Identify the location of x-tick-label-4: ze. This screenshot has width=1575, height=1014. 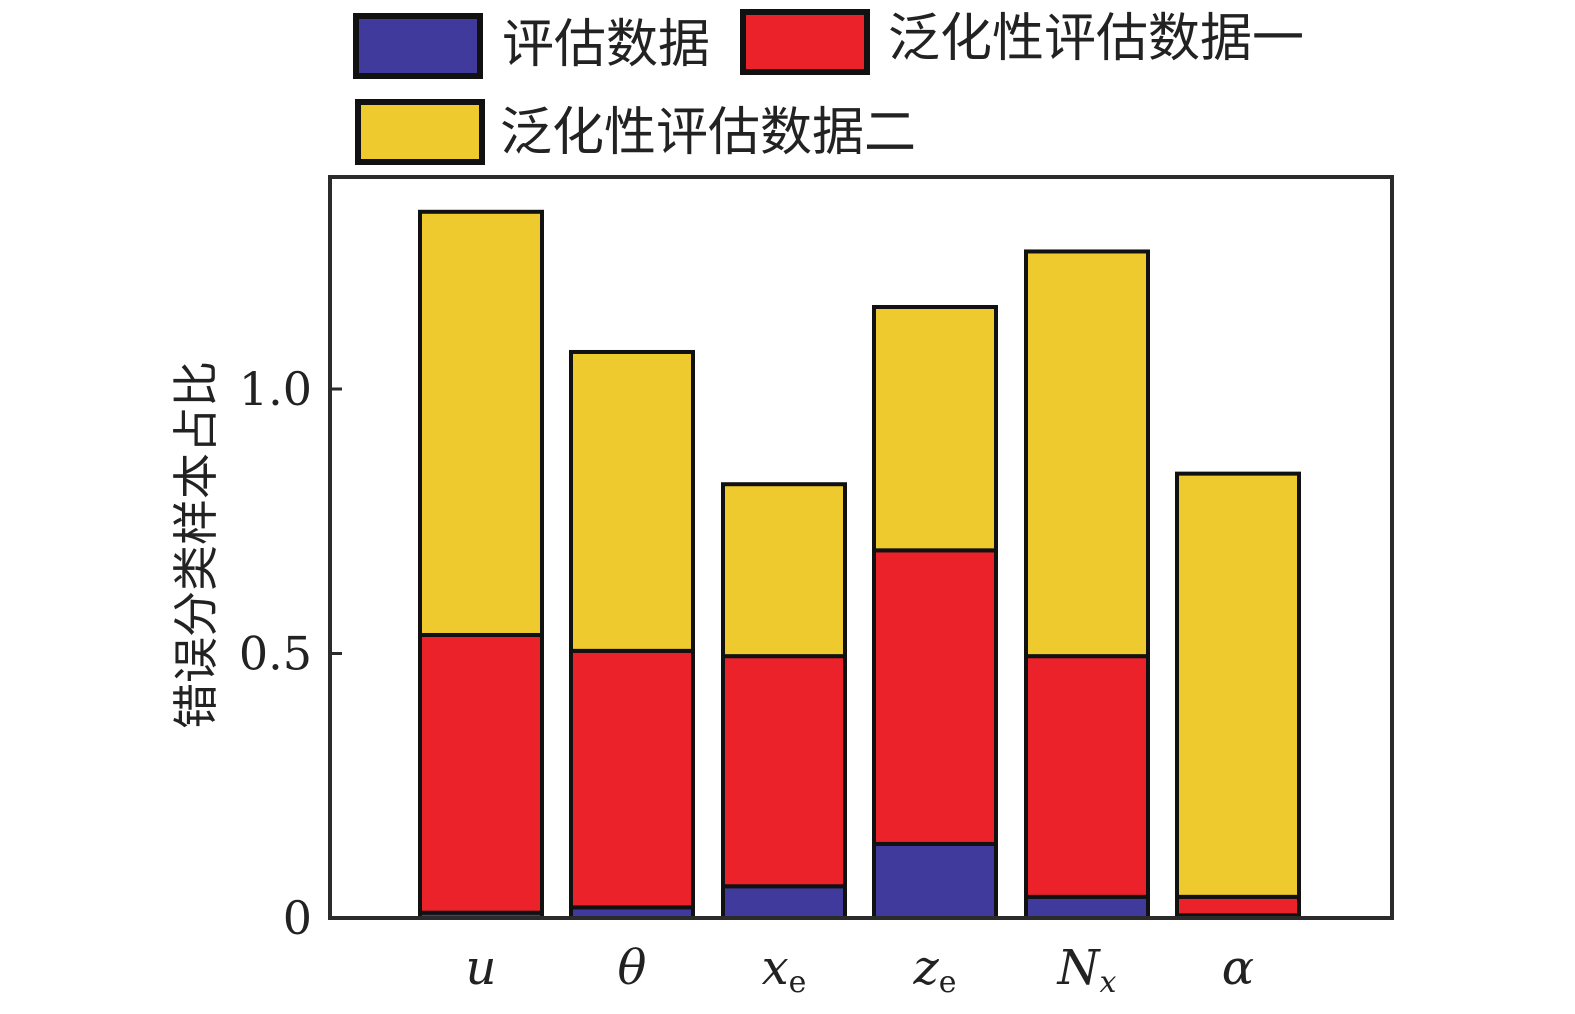
(934, 970).